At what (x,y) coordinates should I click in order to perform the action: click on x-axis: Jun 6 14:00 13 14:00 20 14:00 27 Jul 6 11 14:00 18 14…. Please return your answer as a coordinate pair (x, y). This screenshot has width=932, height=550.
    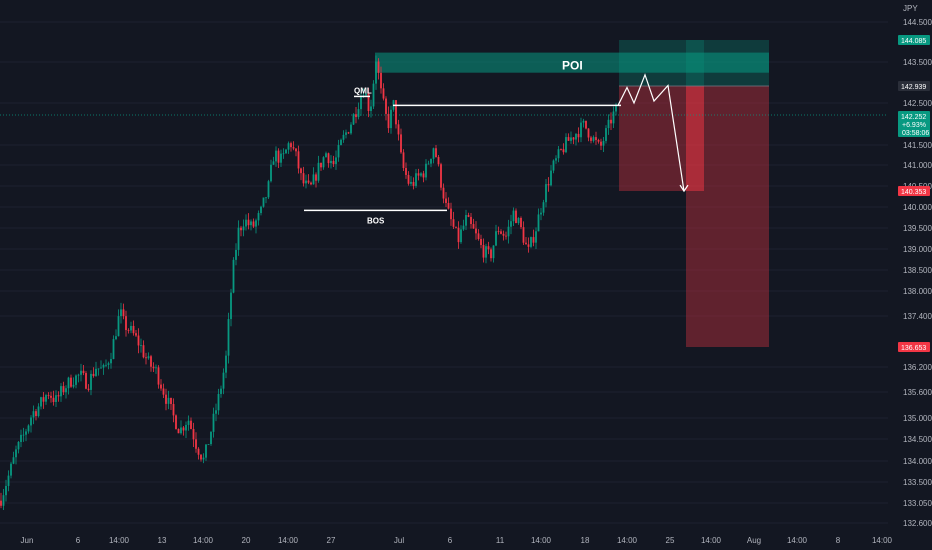
    Looking at the image, I should click on (457, 540).